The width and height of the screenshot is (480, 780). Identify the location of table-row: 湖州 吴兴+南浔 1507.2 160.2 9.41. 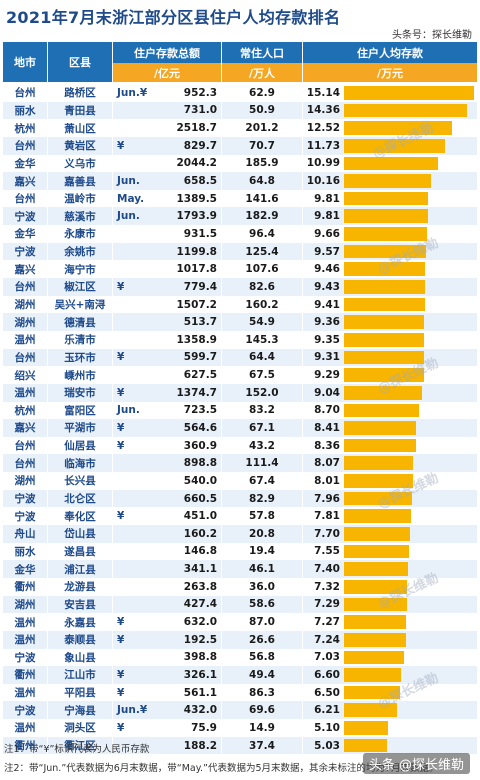
(240, 305).